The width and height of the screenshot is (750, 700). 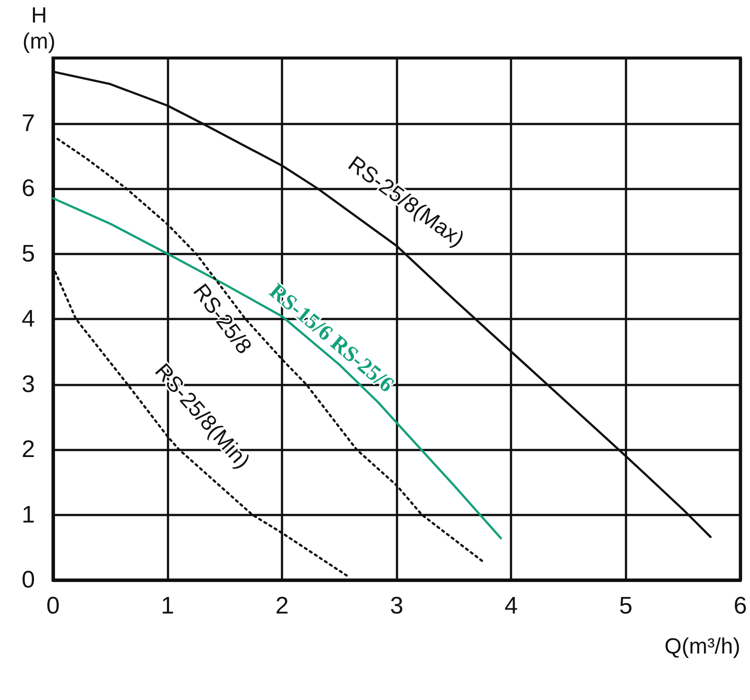 I want to click on y-tick-label: 1, so click(x=28, y=514).